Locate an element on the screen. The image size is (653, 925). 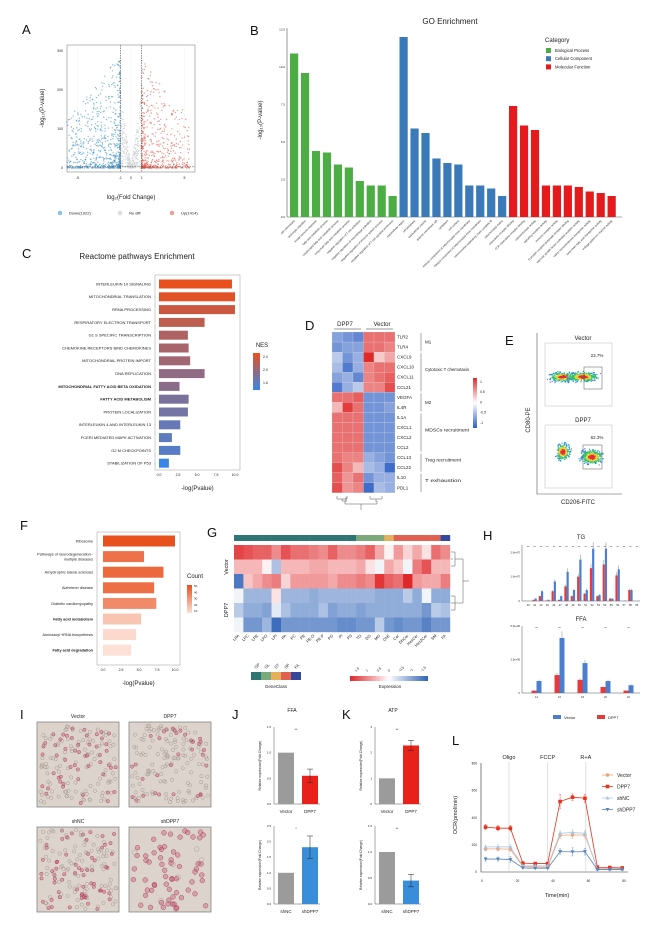
bar is located at coordinates (286, 888).